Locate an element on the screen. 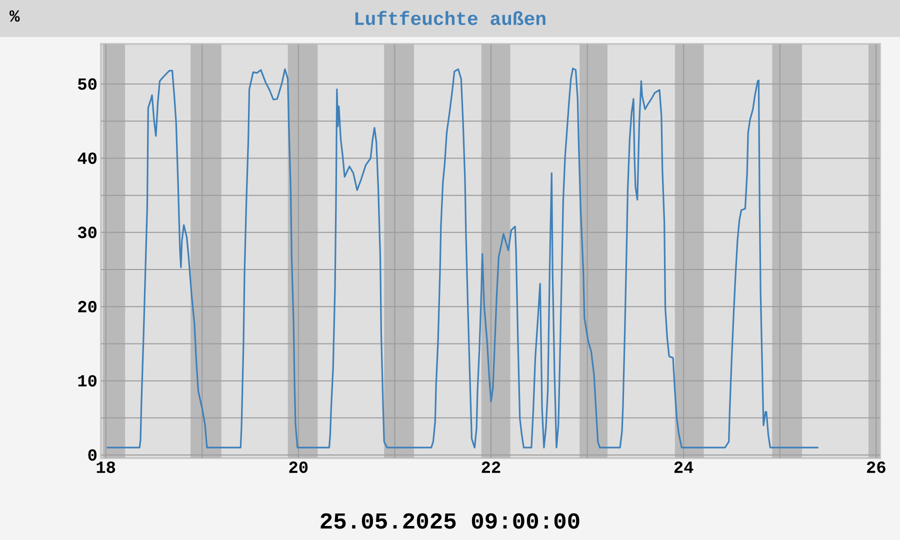 This screenshot has height=540, width=900. chart-title: Luftfeuchte außen is located at coordinates (450, 18).